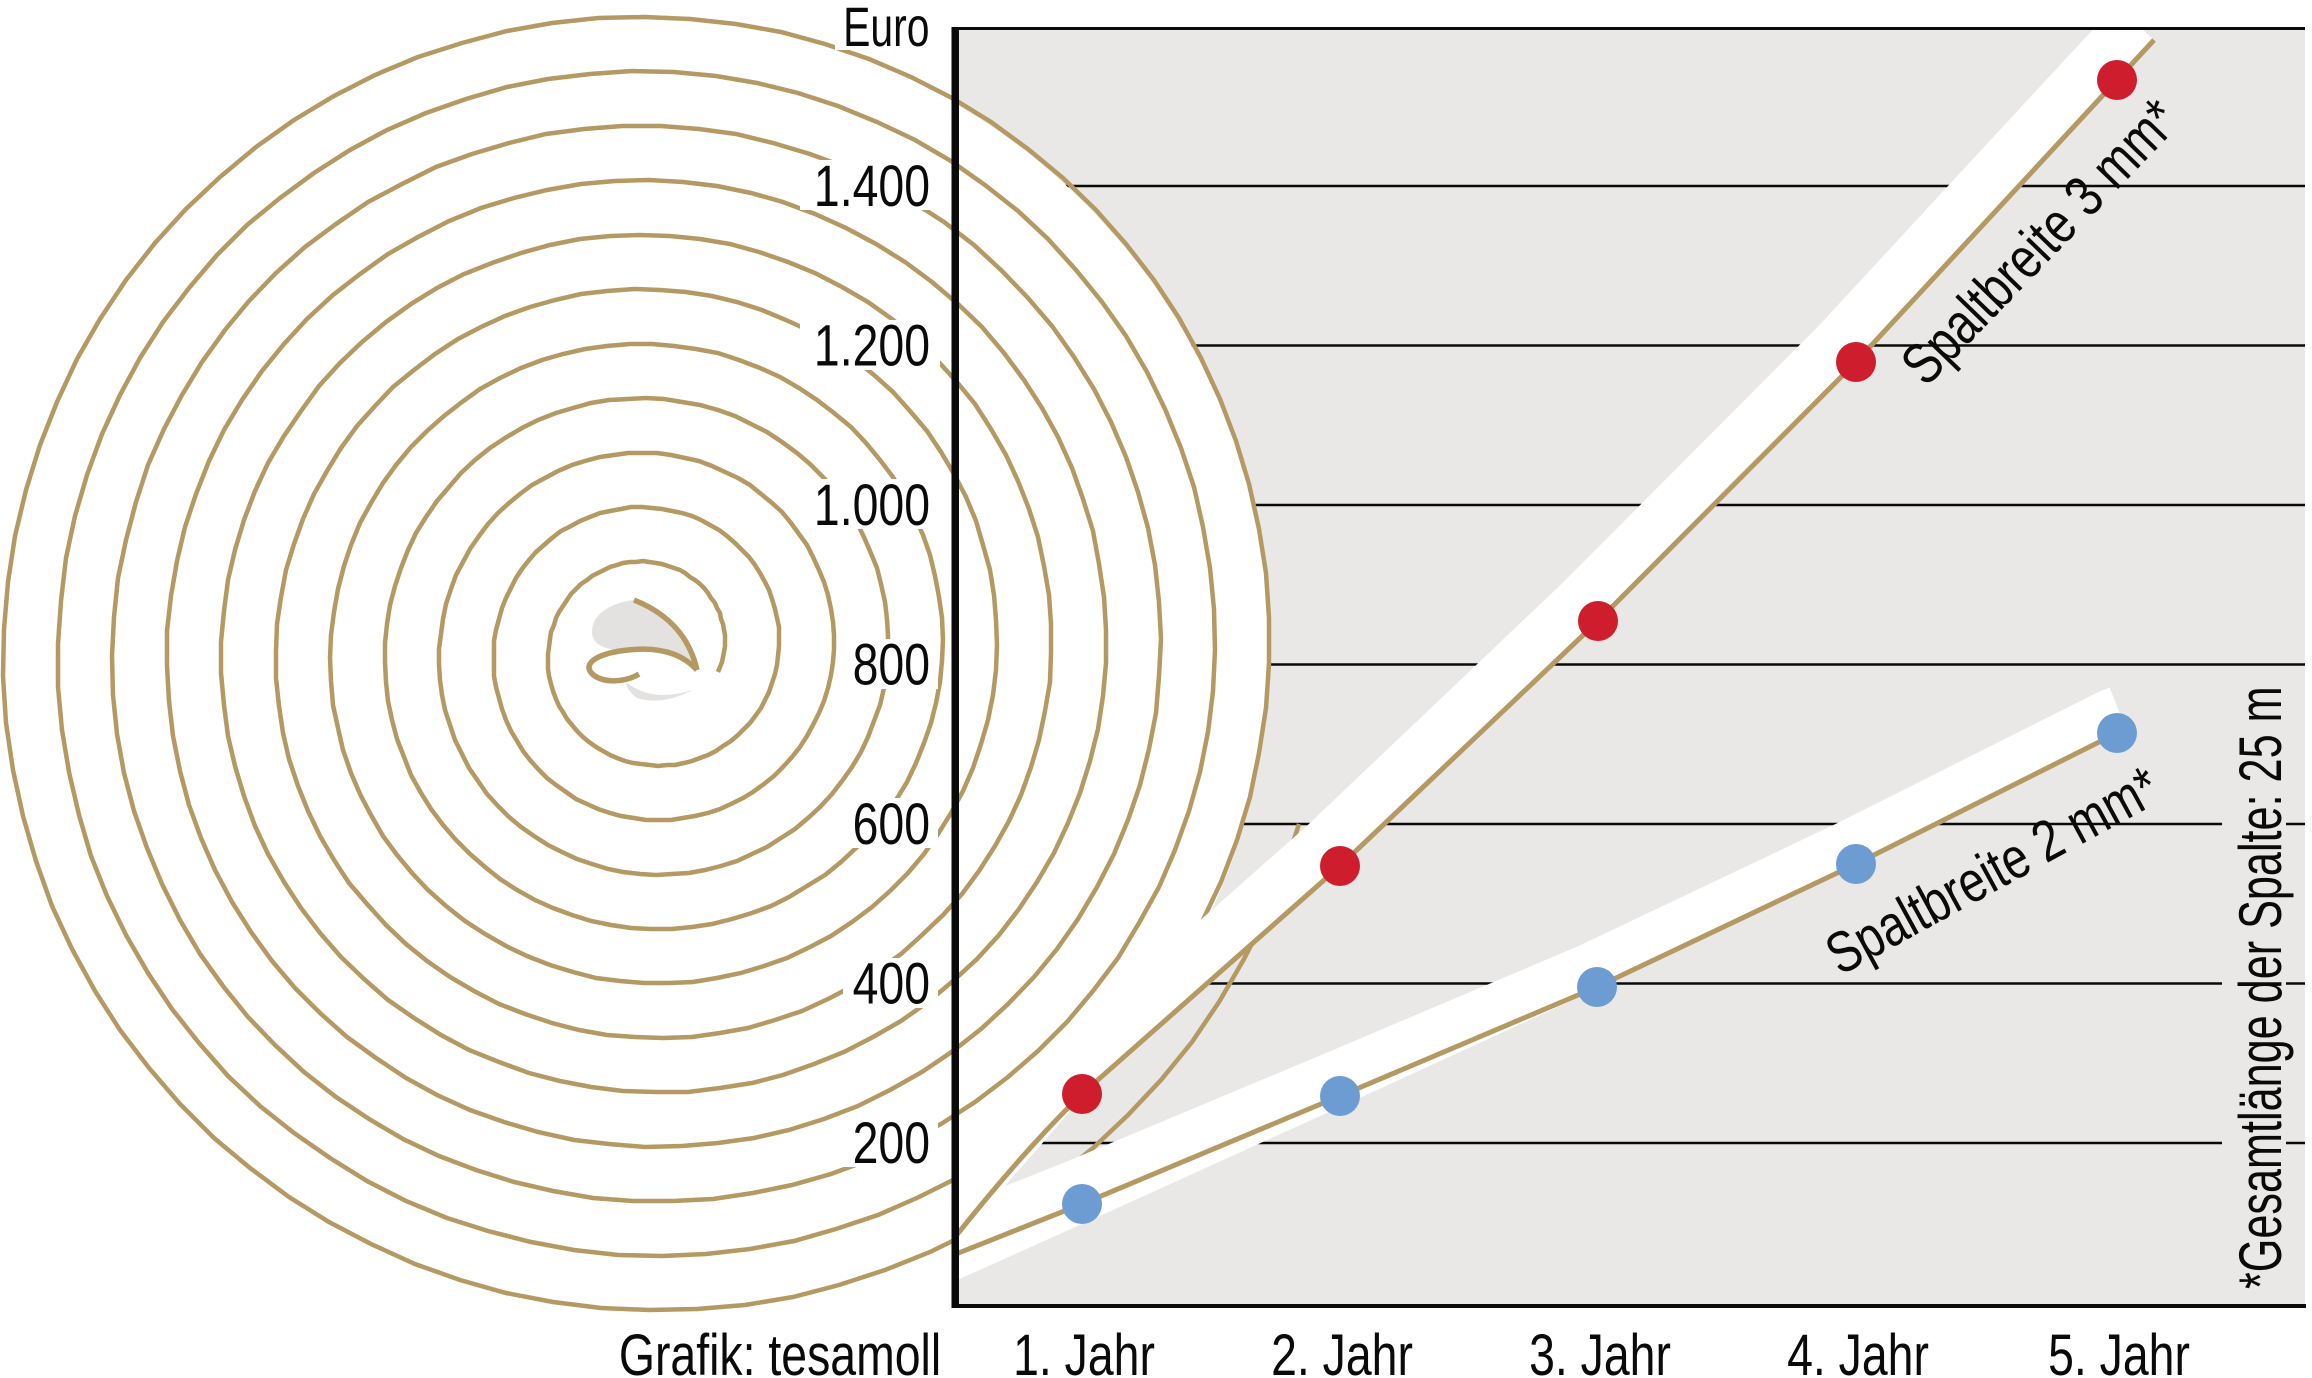 The height and width of the screenshot is (1378, 2312). I want to click on svg-text: 400, so click(891, 984).